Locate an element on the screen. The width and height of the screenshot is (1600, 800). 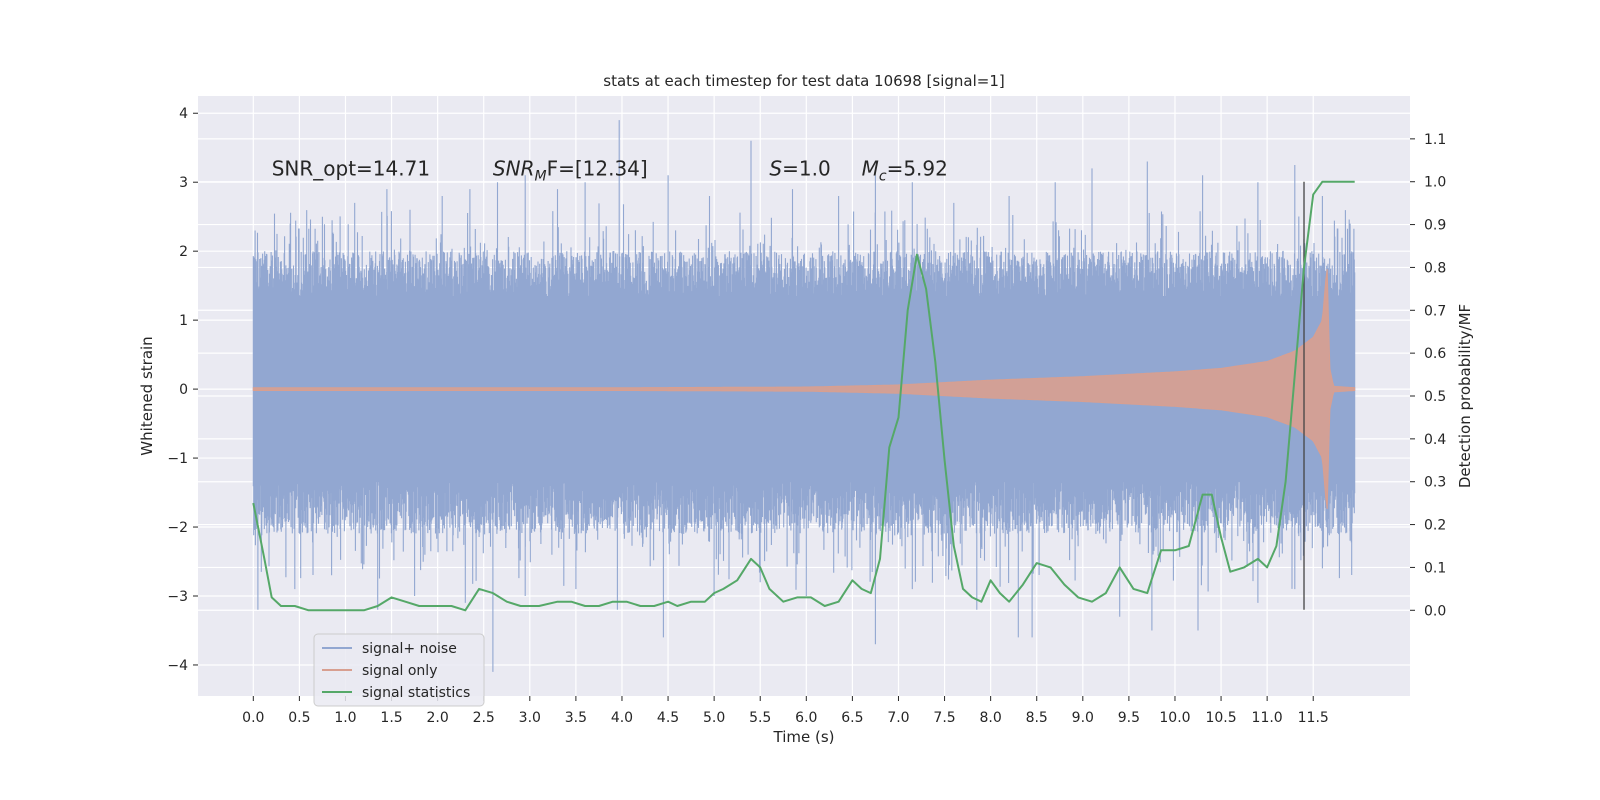
x-tick-label: 8.5 is located at coordinates (1037, 718).